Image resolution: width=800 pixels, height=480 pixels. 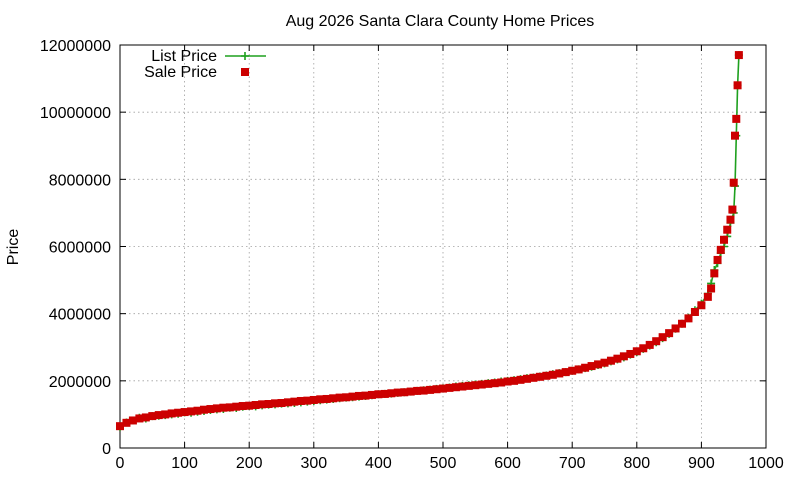 I want to click on y-tick-label: 6000000, so click(x=80, y=248).